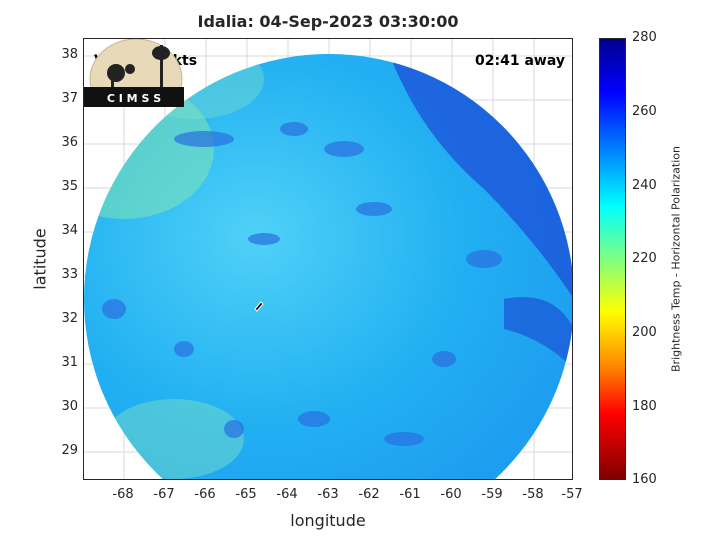  Describe the element at coordinates (69, 406) in the screenshot. I see `y-tick: 30` at that location.